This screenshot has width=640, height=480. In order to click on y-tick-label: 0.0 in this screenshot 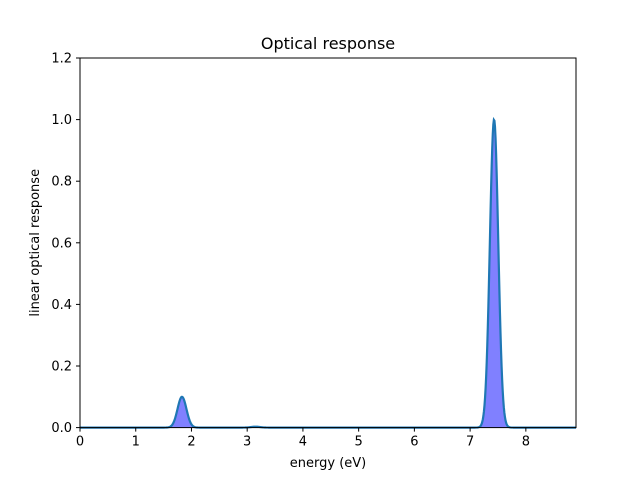, I will do `click(61, 428)`.